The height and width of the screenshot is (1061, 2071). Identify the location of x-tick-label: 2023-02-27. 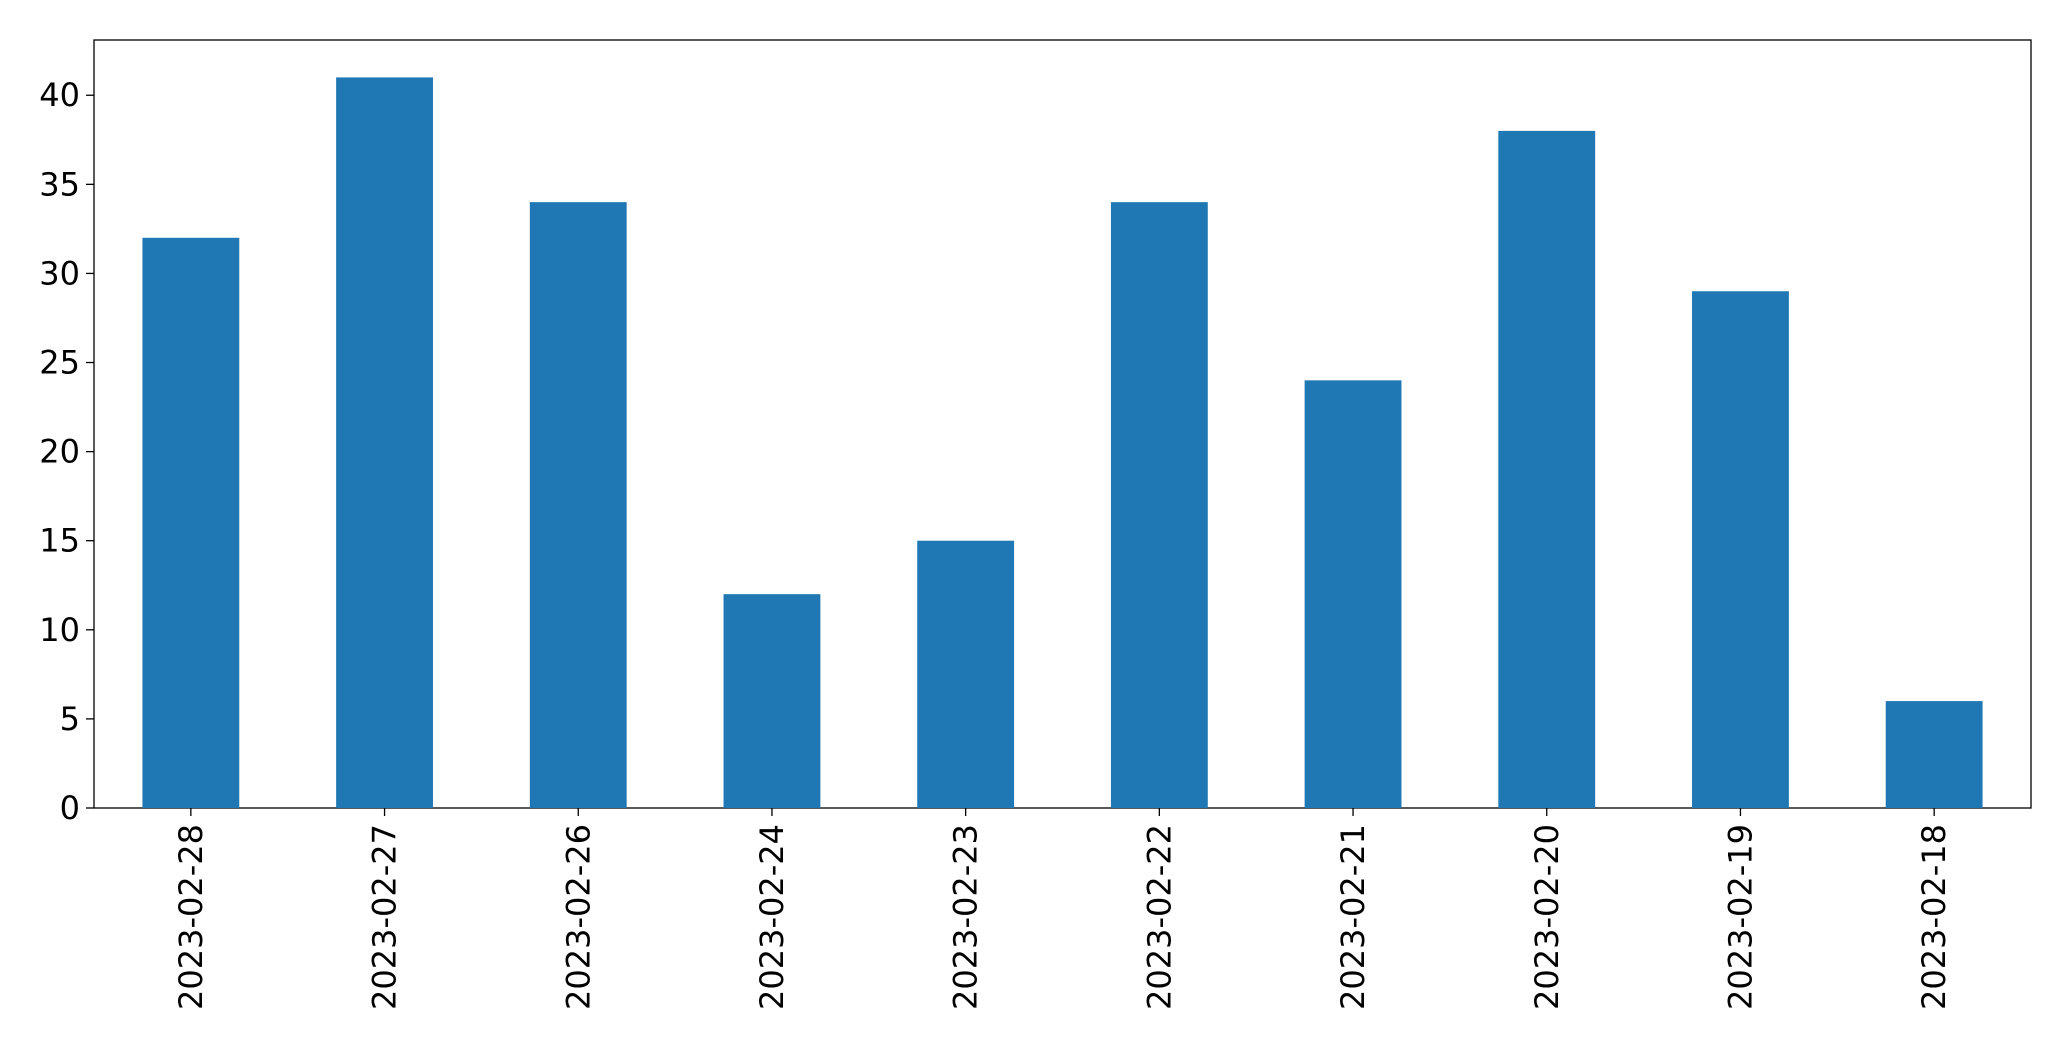
(385, 917).